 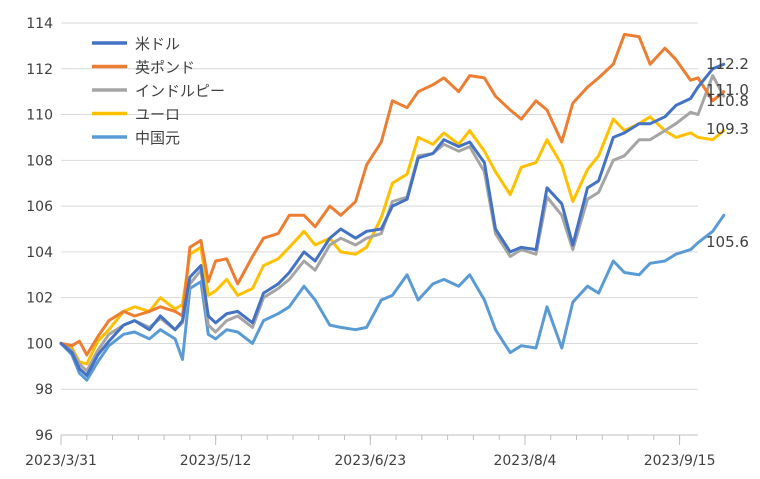 What do you see at coordinates (39, 70) in the screenshot?
I see `y-tick-label: 112` at bounding box center [39, 70].